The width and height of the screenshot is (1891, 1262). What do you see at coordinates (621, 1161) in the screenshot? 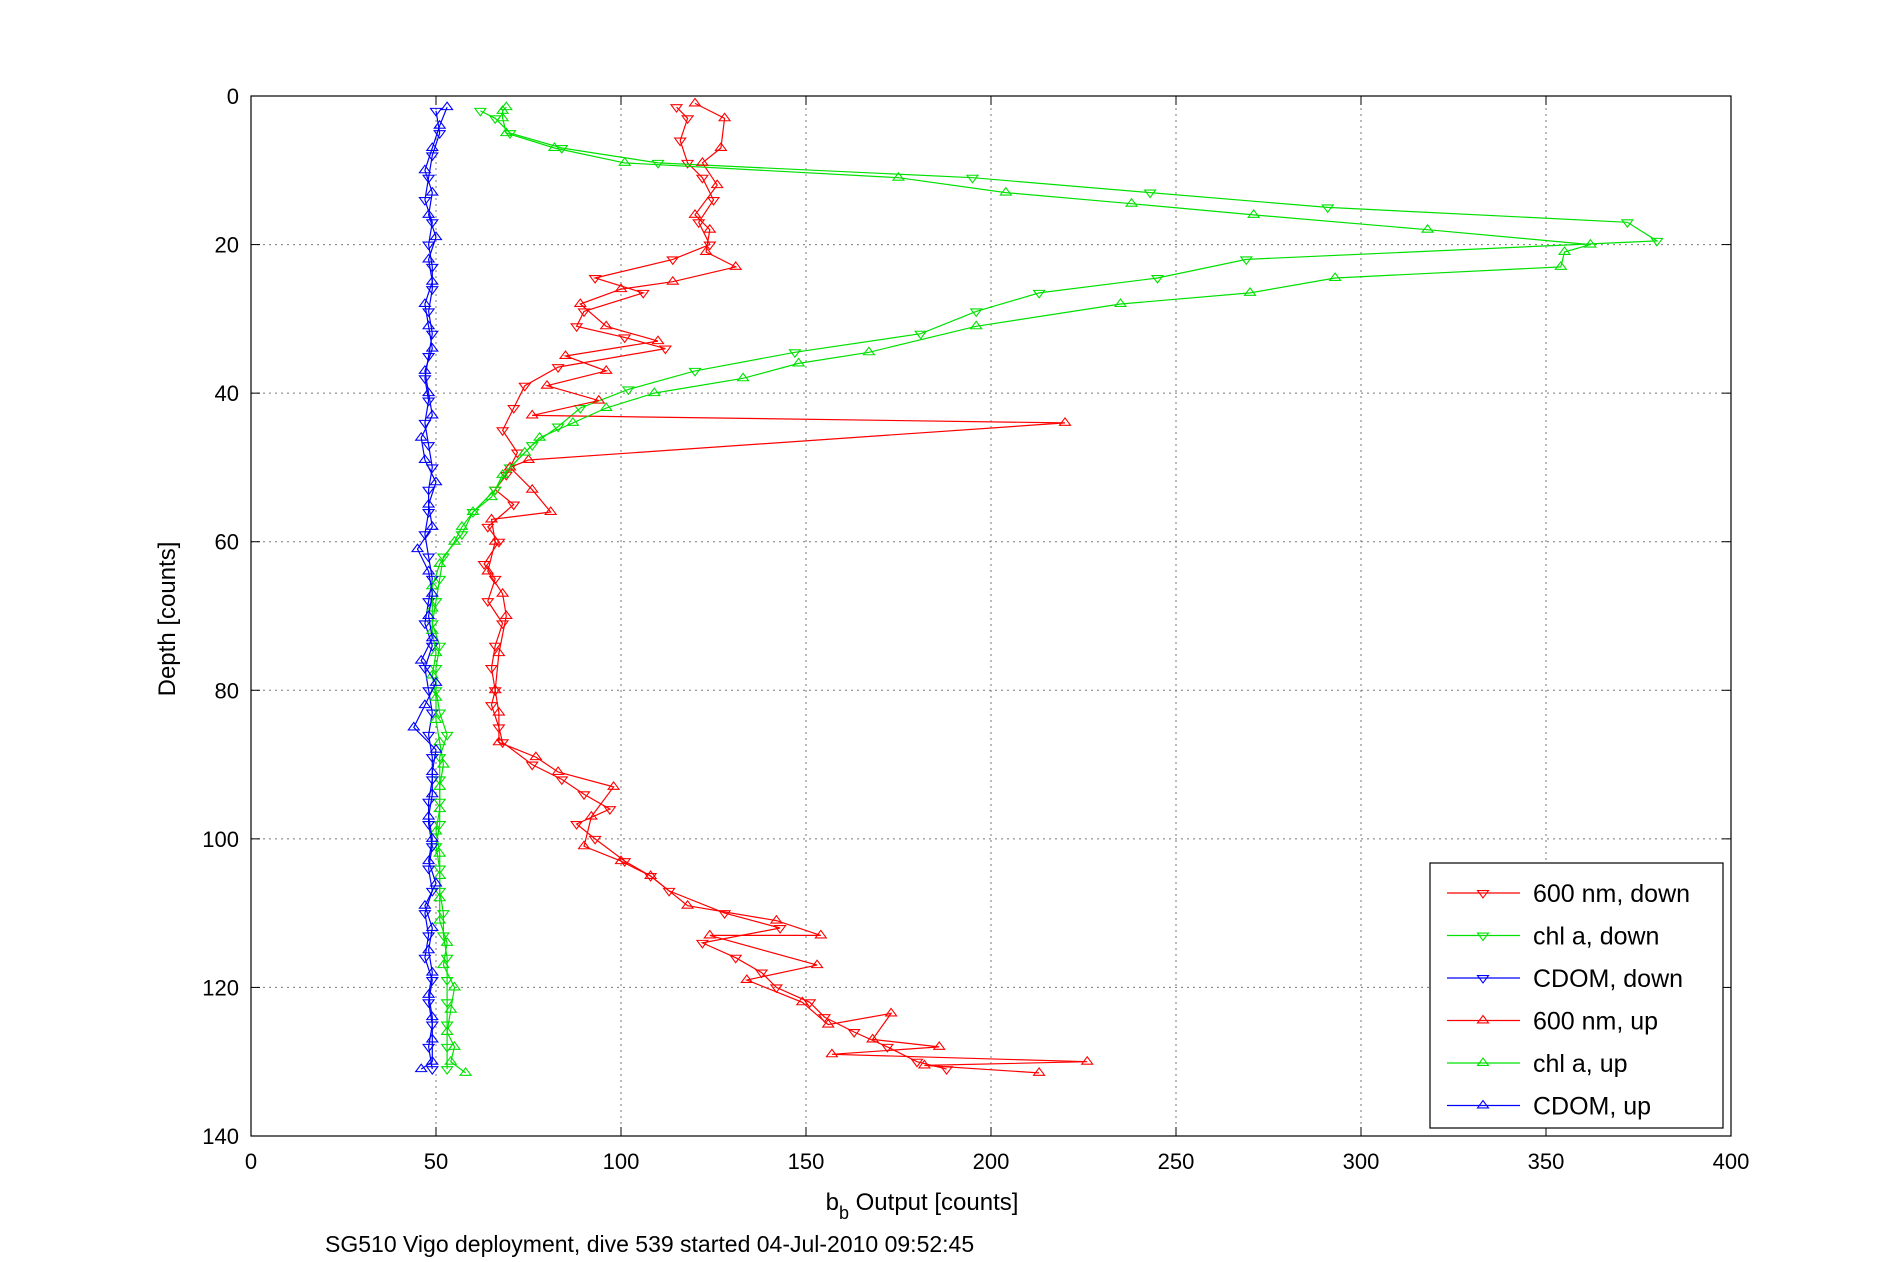
I see `x-tick-label: 100` at bounding box center [621, 1161].